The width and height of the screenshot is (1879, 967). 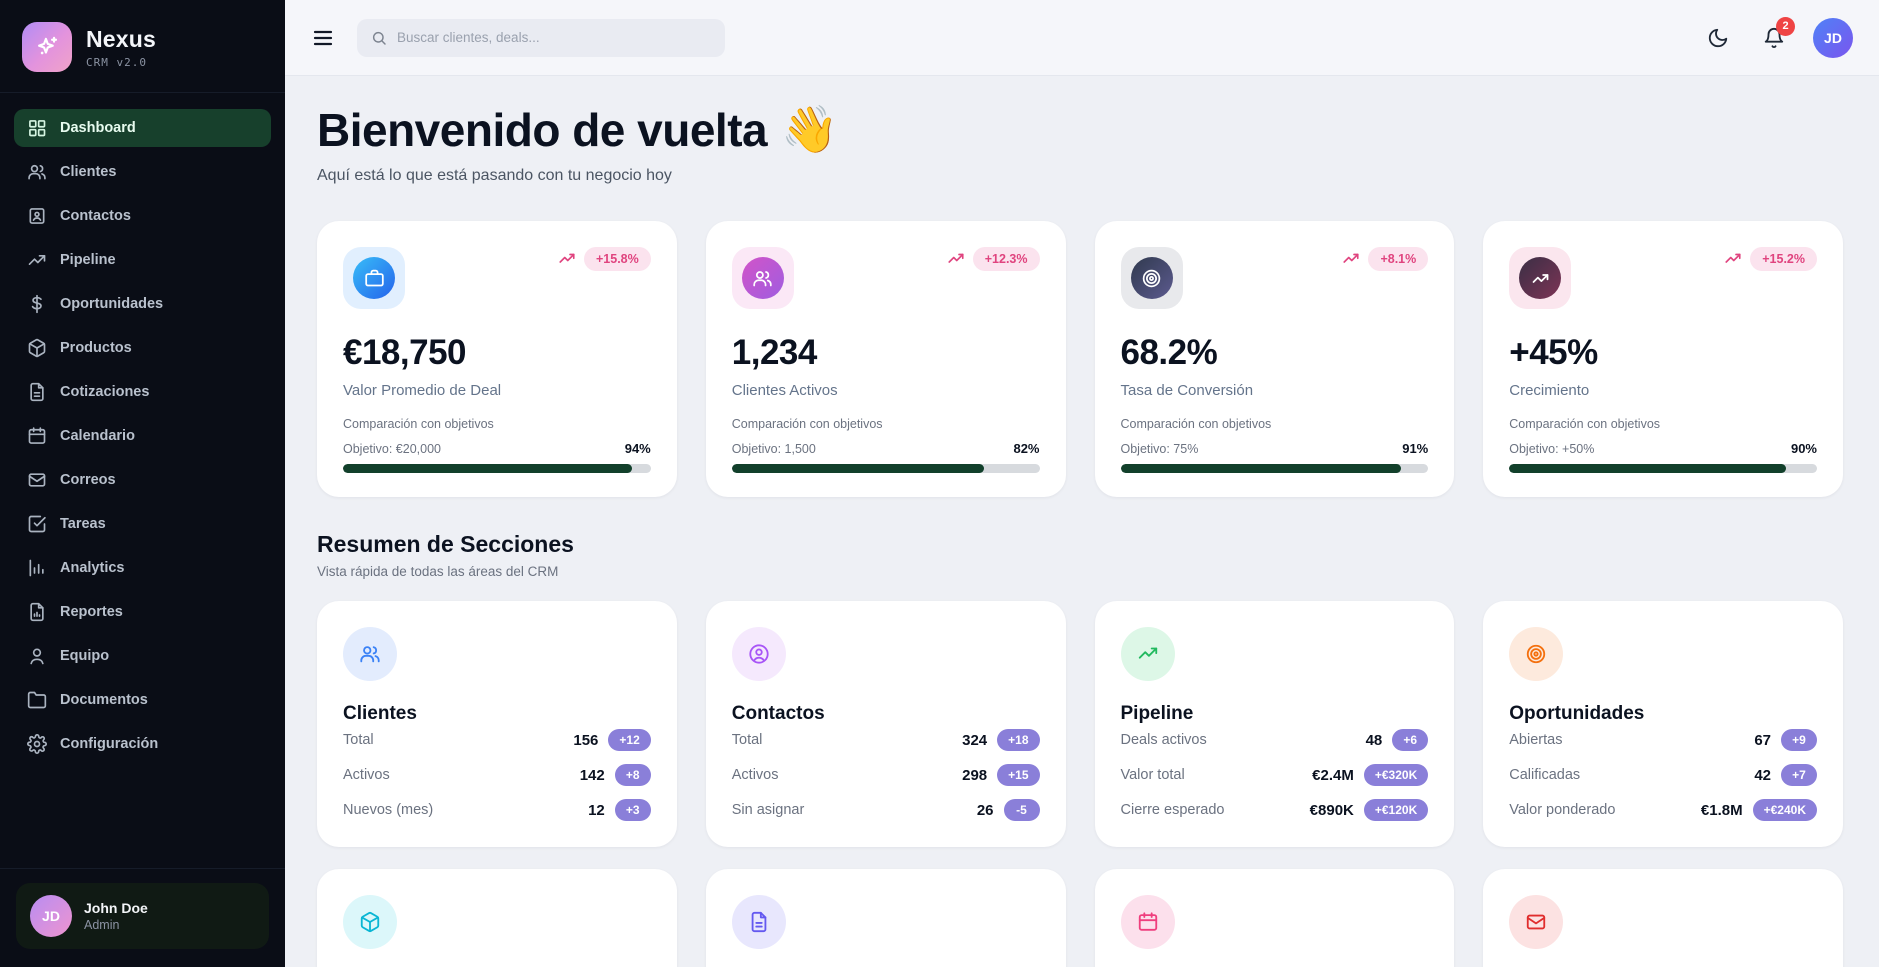 What do you see at coordinates (142, 216) in the screenshot?
I see `sidebar-item-contactos: Contactos` at bounding box center [142, 216].